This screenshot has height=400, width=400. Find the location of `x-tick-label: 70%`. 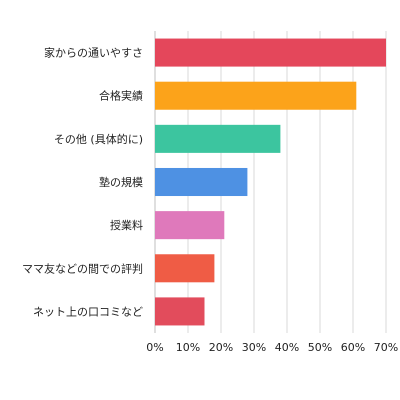

x-tick-label: 70% is located at coordinates (386, 347).